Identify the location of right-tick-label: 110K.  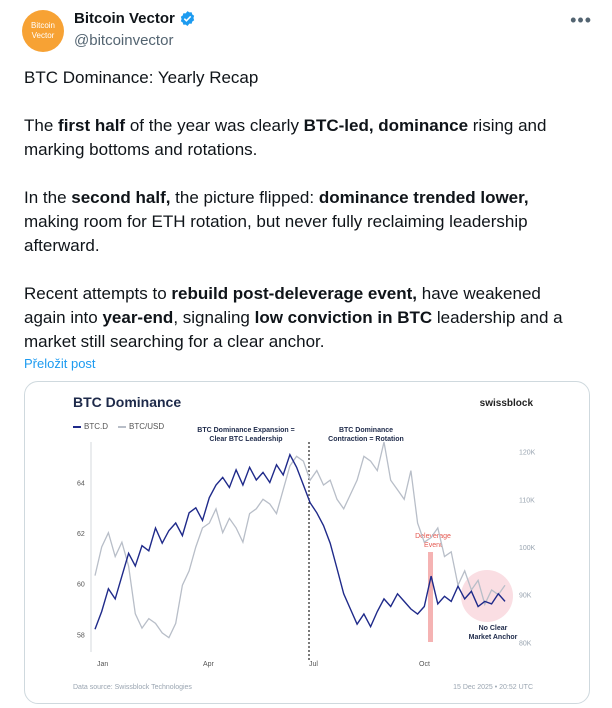
(527, 500).